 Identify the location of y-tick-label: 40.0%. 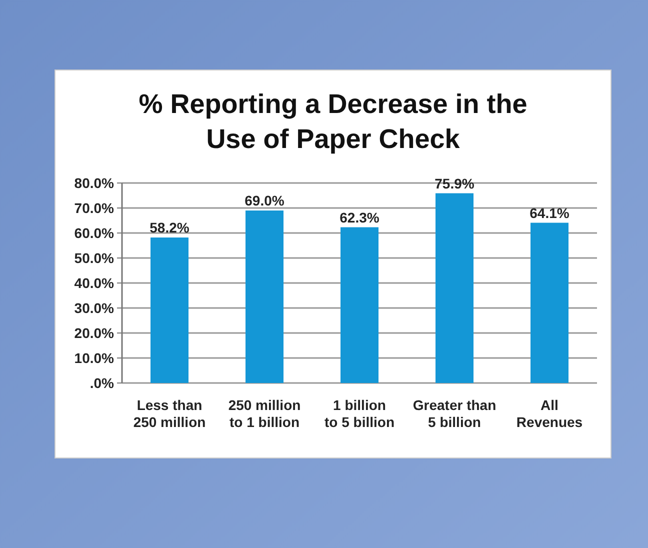
(94, 282).